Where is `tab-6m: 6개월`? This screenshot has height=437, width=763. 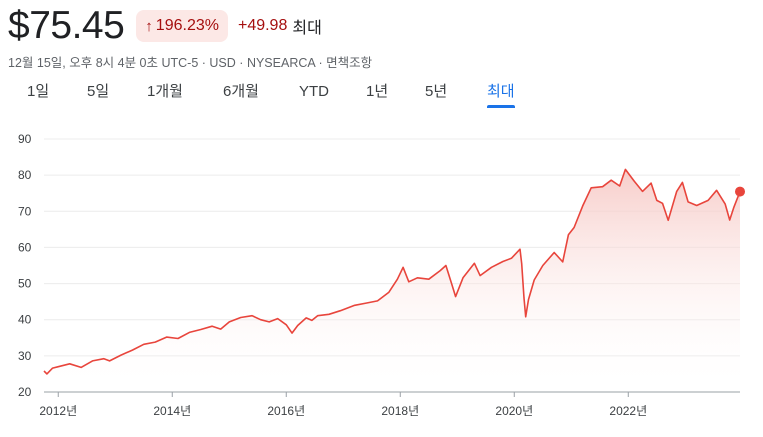 tab-6m: 6개월 is located at coordinates (241, 91).